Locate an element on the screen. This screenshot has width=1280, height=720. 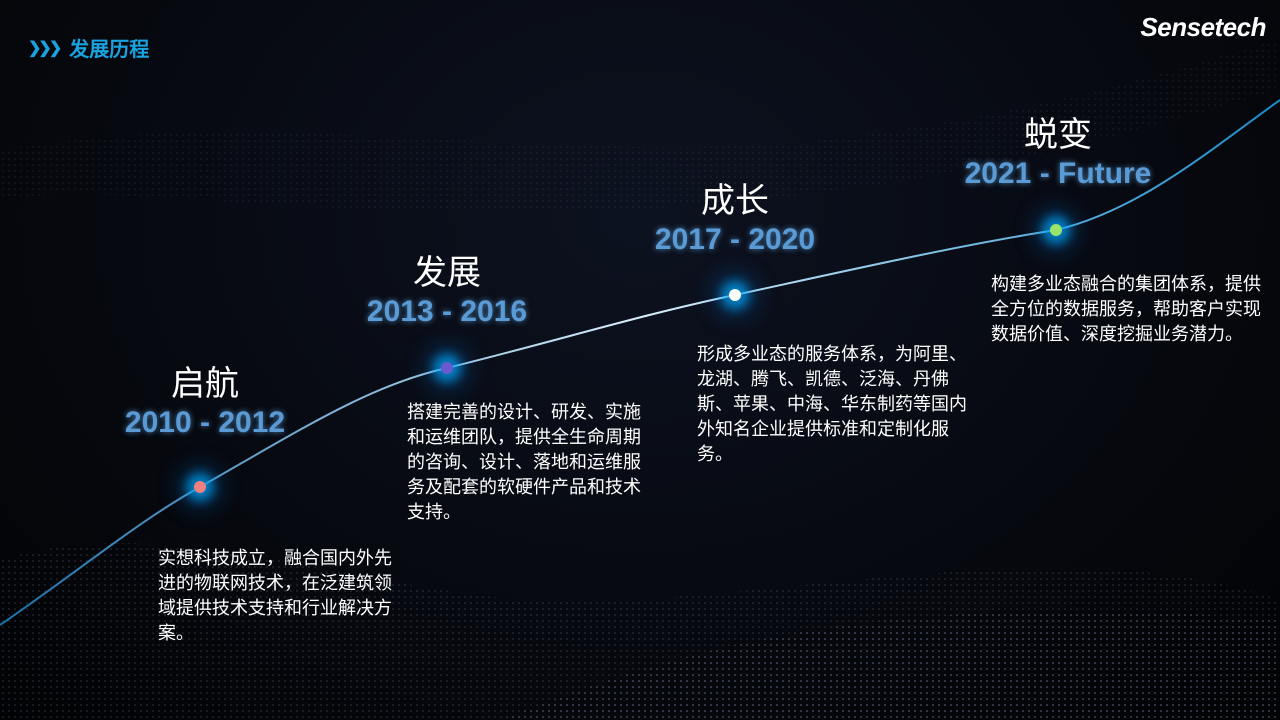
logo: Sensetech is located at coordinates (1203, 27).